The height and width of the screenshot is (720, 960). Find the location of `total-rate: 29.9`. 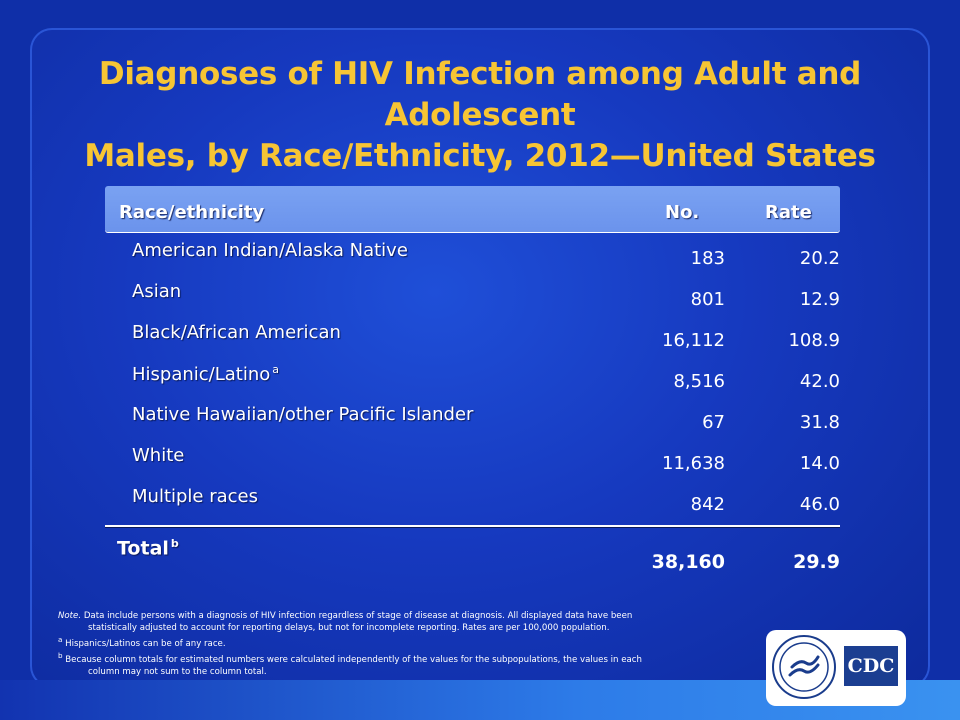

total-rate: 29.9 is located at coordinates (816, 562).